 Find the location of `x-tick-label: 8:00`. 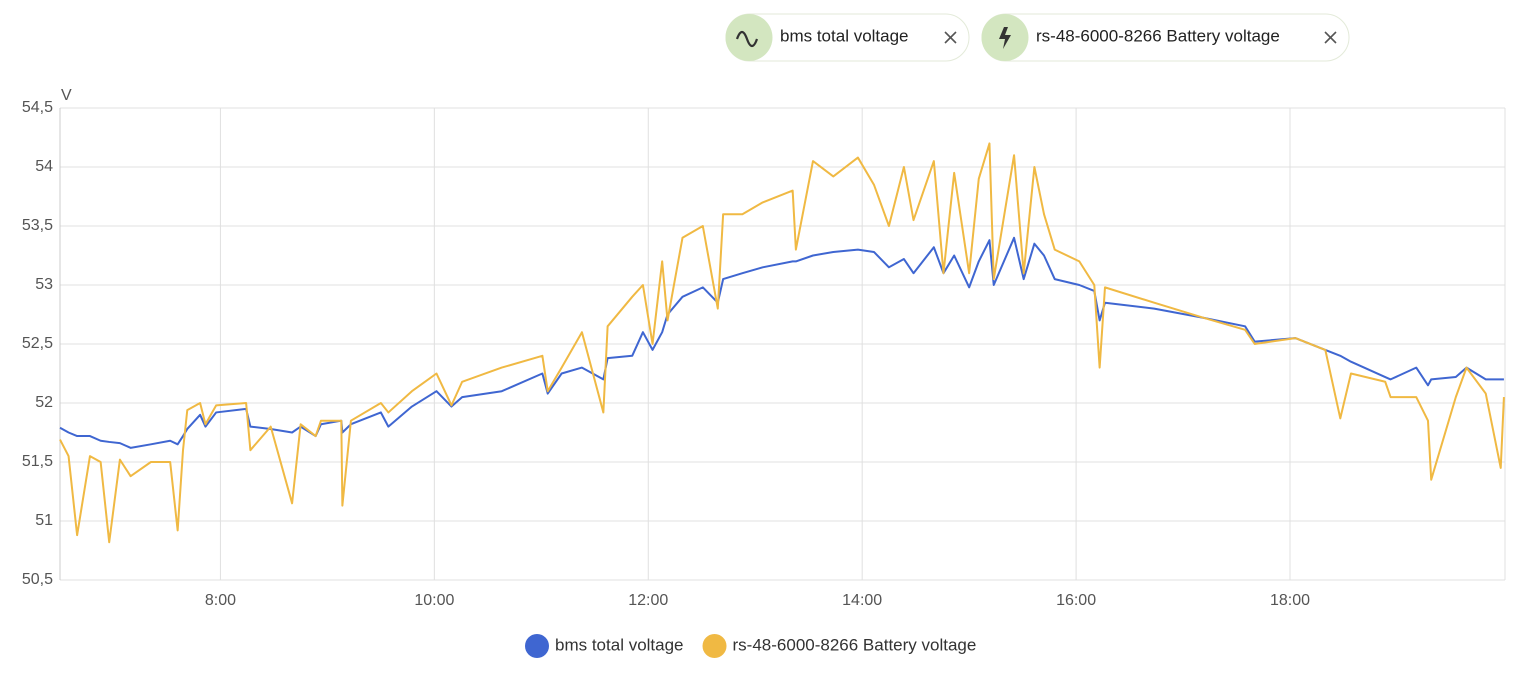

x-tick-label: 8:00 is located at coordinates (220, 600).